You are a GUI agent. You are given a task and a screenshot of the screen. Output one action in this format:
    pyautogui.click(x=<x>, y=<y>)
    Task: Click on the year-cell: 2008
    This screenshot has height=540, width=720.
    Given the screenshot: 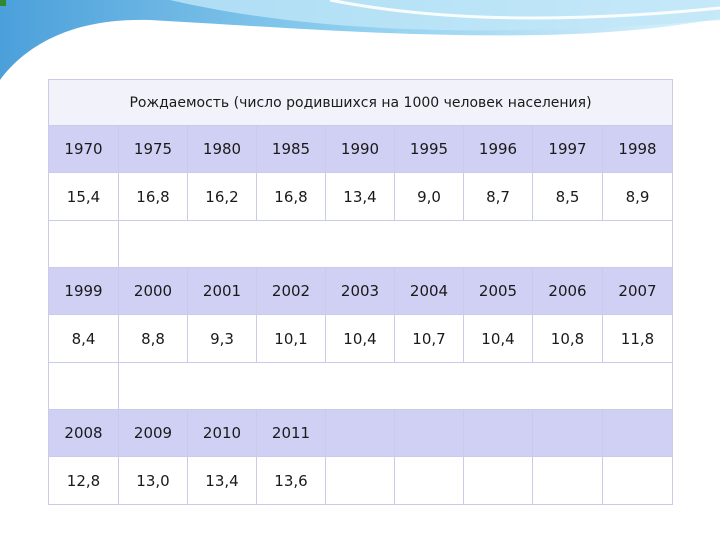 What is the action you would take?
    pyautogui.click(x=83, y=433)
    